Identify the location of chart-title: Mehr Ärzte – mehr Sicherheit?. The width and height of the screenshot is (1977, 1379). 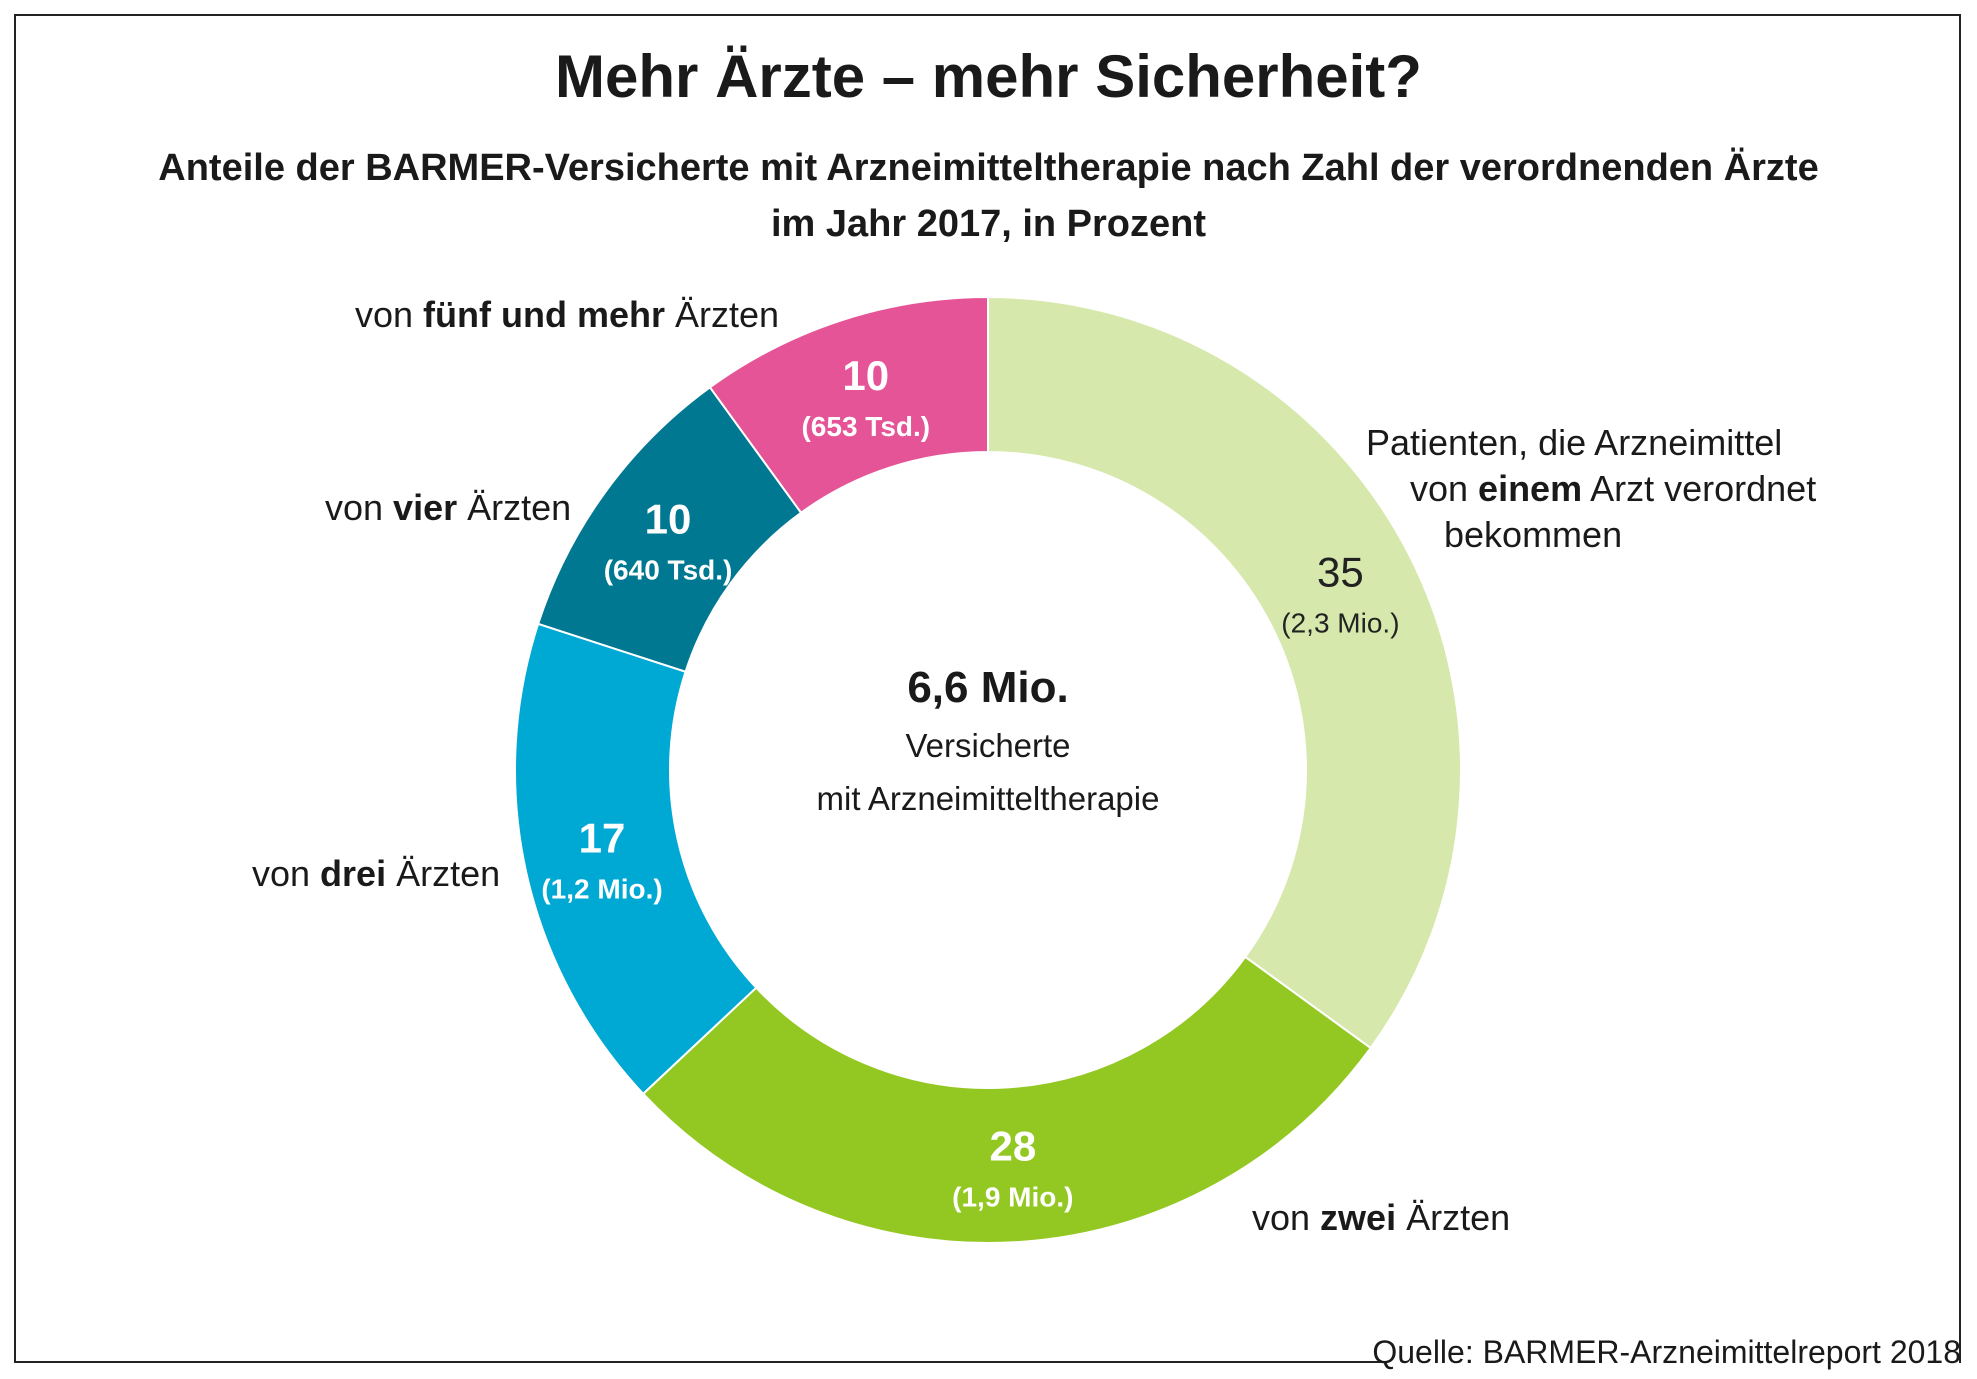
(988, 76).